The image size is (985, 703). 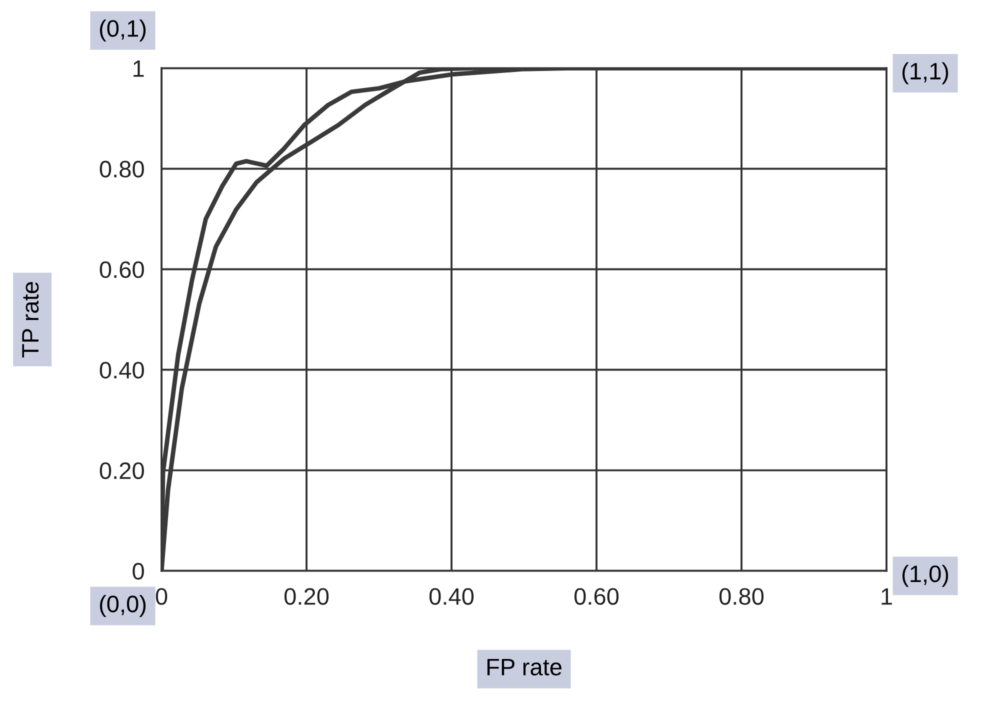 I want to click on y-tick-label: 1, so click(x=139, y=68).